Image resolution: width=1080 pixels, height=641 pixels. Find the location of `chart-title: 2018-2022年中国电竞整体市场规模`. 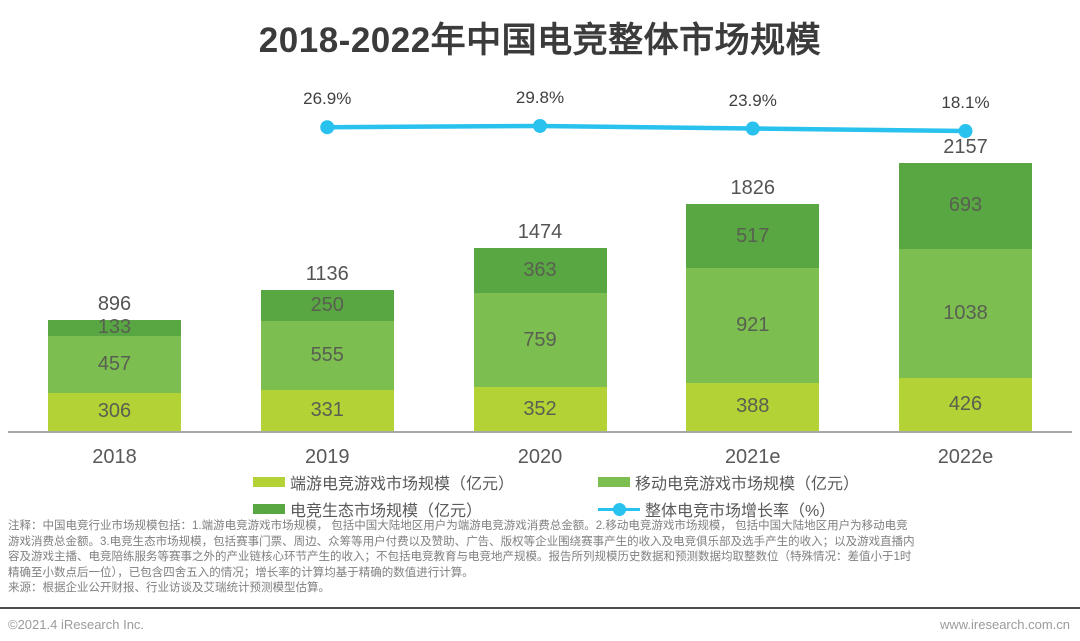

chart-title: 2018-2022年中国电竞整体市场规模 is located at coordinates (540, 40).